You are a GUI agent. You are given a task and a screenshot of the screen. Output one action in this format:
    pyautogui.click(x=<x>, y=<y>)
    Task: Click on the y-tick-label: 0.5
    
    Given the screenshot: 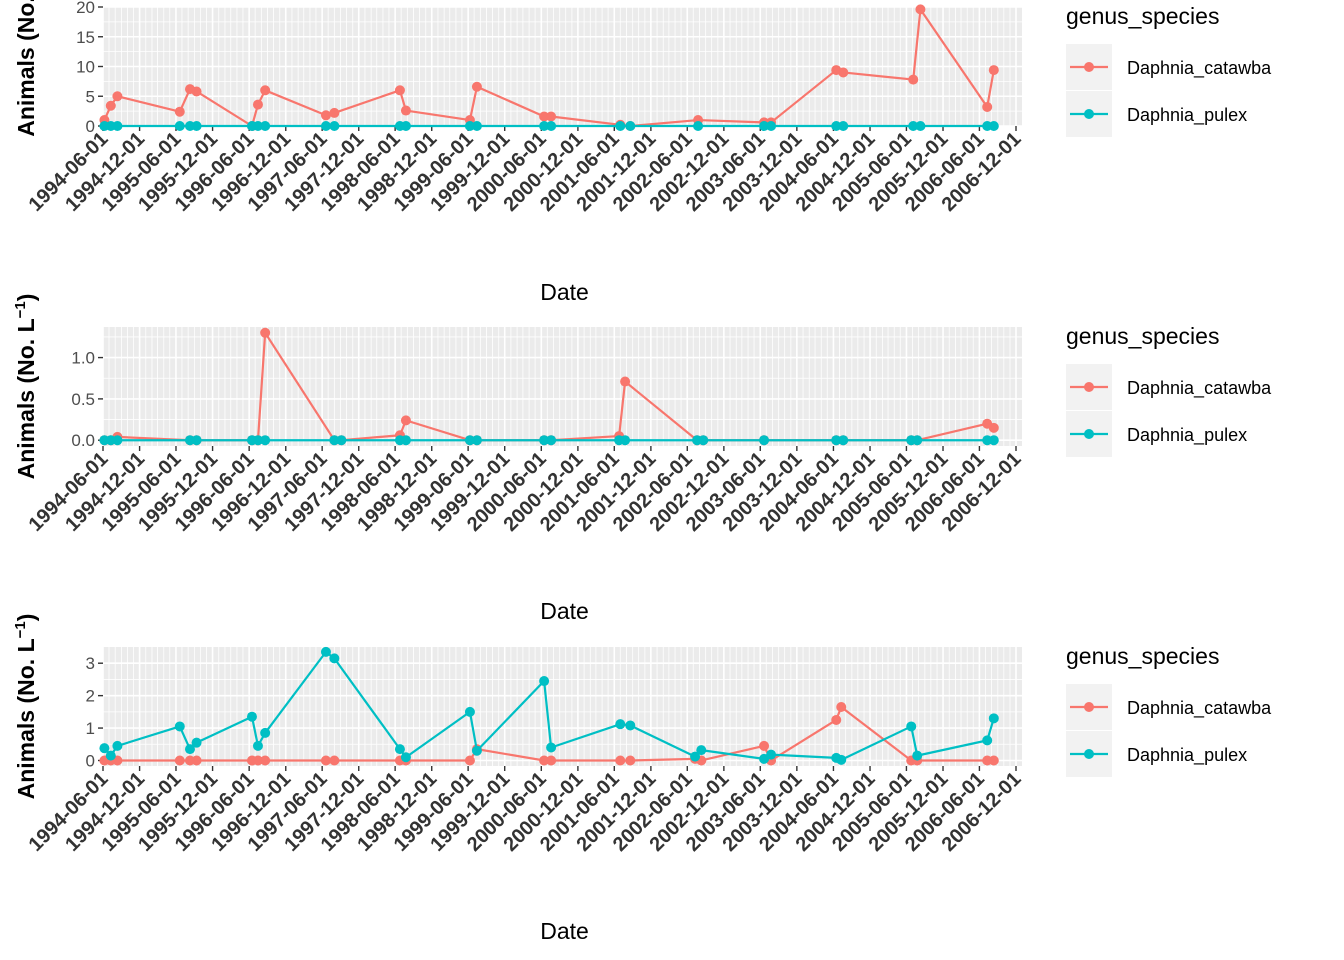 What is the action you would take?
    pyautogui.click(x=83, y=399)
    